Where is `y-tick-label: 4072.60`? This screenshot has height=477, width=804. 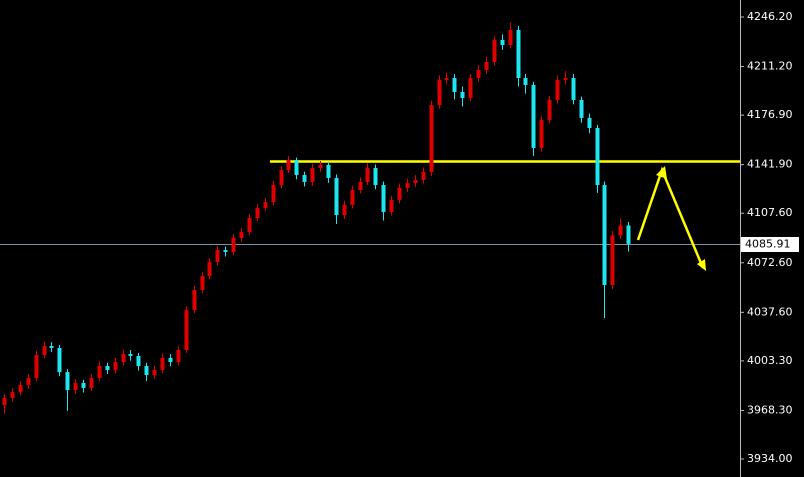
y-tick-label: 4072.60 is located at coordinates (770, 262).